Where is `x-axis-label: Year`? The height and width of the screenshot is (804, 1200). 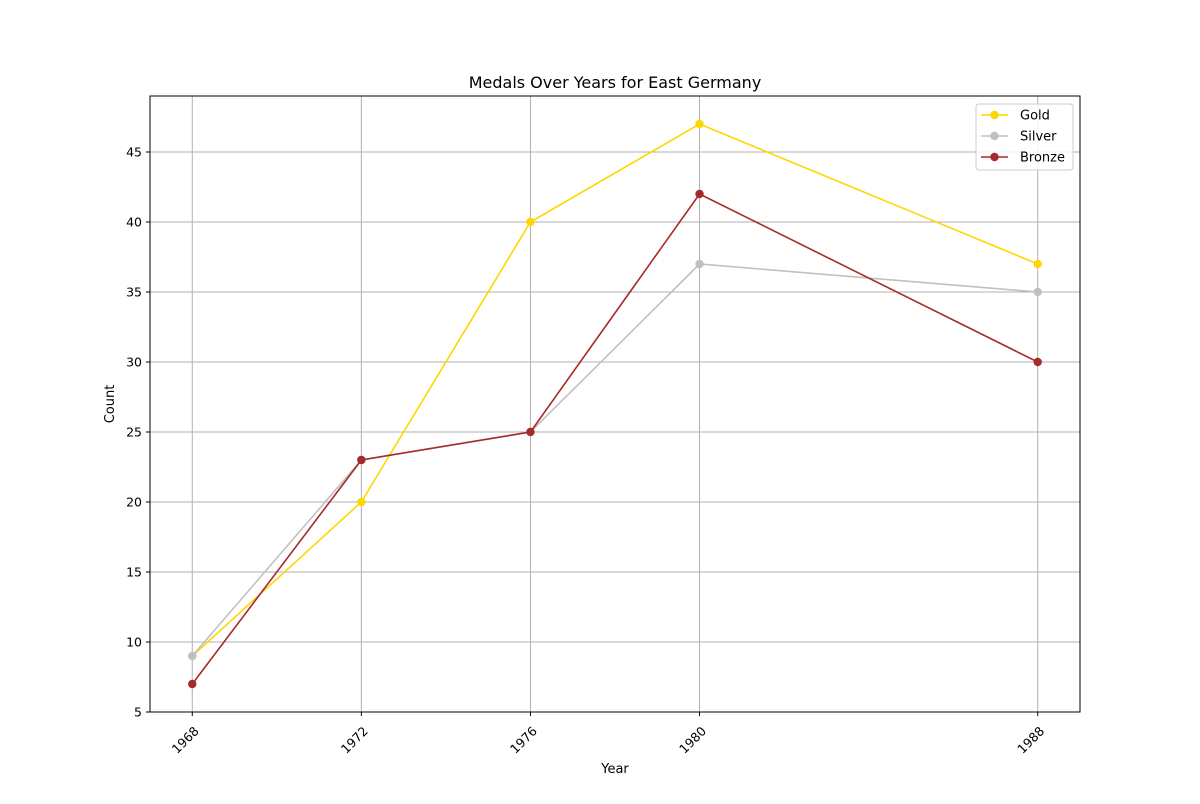 x-axis-label: Year is located at coordinates (614, 769).